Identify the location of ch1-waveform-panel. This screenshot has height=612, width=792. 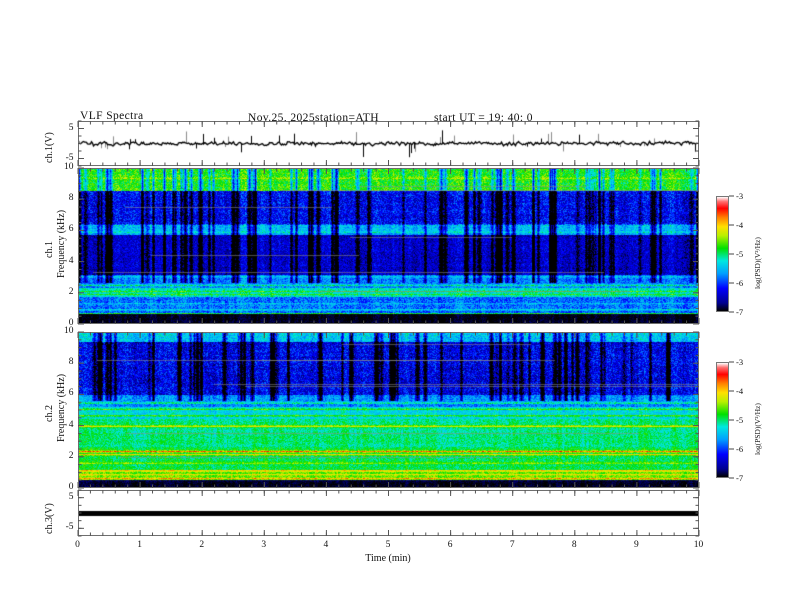
(388, 143).